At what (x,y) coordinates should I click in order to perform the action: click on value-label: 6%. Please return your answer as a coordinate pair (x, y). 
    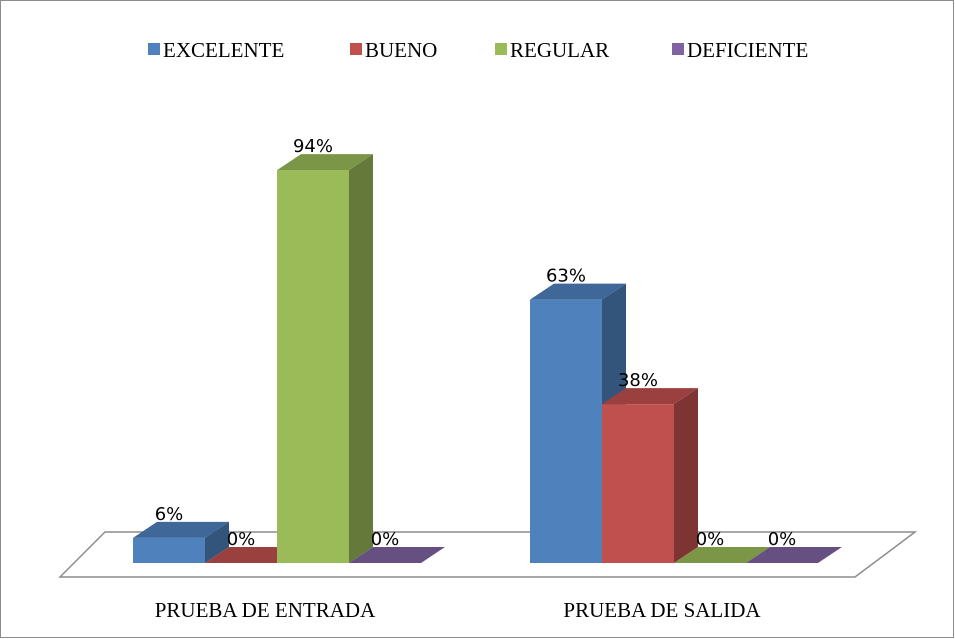
    Looking at the image, I should click on (169, 514).